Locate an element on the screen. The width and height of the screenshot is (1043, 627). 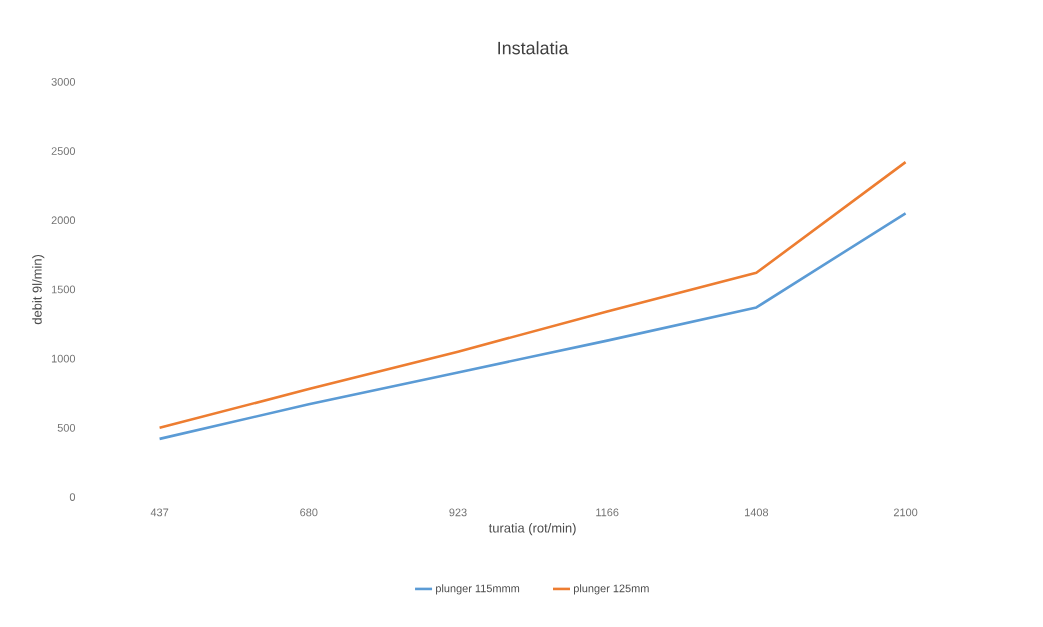
legend-label: plunger 115mmm is located at coordinates (478, 589).